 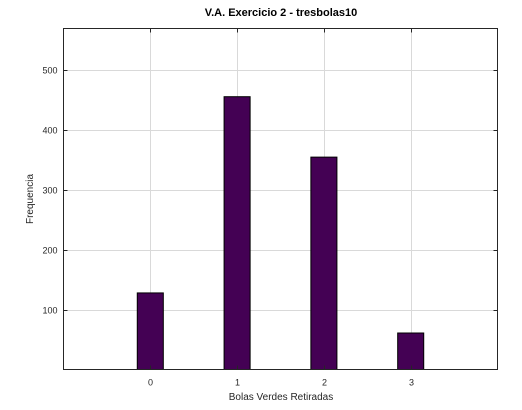 What do you see at coordinates (281, 397) in the screenshot?
I see `x-axis-label: Bolas Verdes Retiradas` at bounding box center [281, 397].